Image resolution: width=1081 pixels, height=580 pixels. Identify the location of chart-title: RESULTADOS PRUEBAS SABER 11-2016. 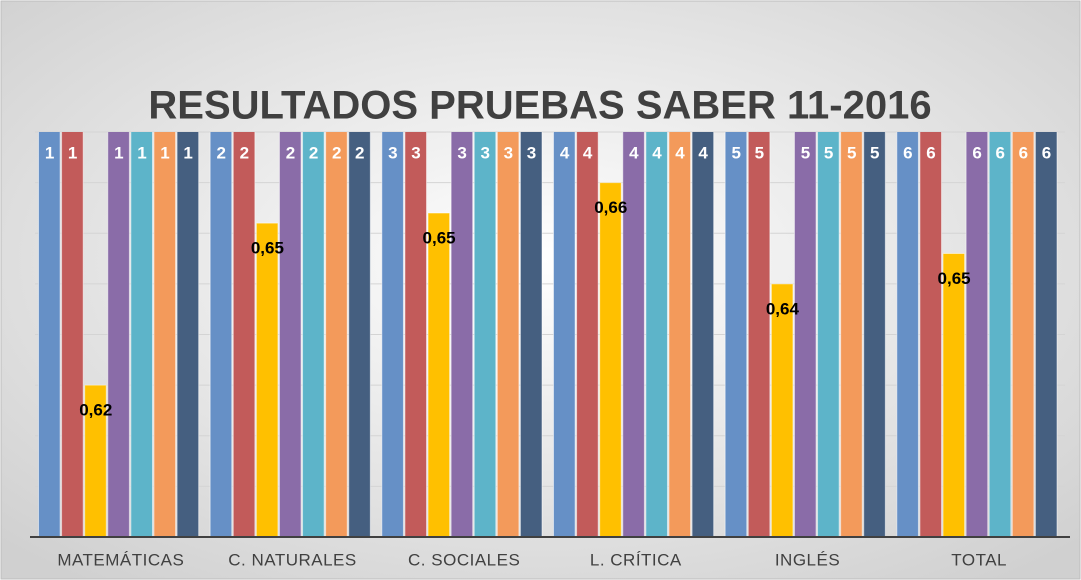
(539, 106).